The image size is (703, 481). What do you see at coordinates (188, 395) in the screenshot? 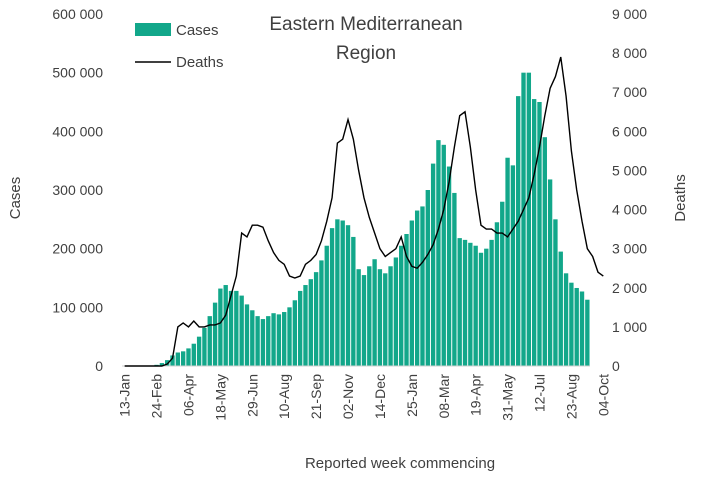
I see `x-tick-label: 06-Apr` at bounding box center [188, 395].